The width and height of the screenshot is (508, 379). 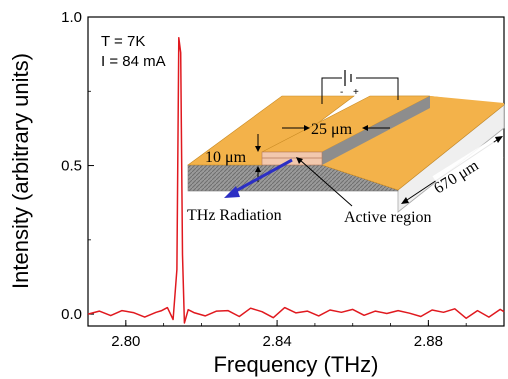 What do you see at coordinates (123, 41) in the screenshot?
I see `temperature-annotation: T = 7K` at bounding box center [123, 41].